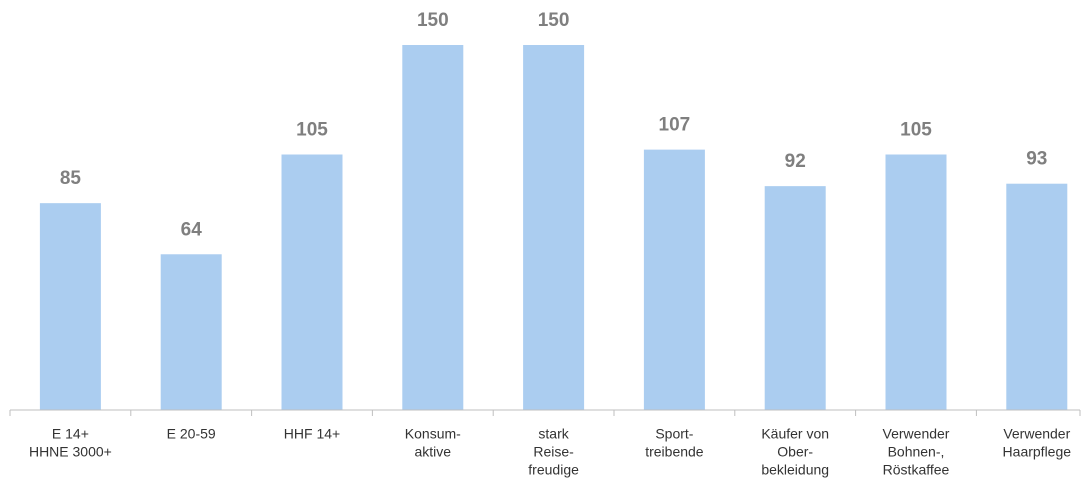 This screenshot has width=1086, height=484. What do you see at coordinates (795, 434) in the screenshot?
I see `x-tick-label: Käufer von` at bounding box center [795, 434].